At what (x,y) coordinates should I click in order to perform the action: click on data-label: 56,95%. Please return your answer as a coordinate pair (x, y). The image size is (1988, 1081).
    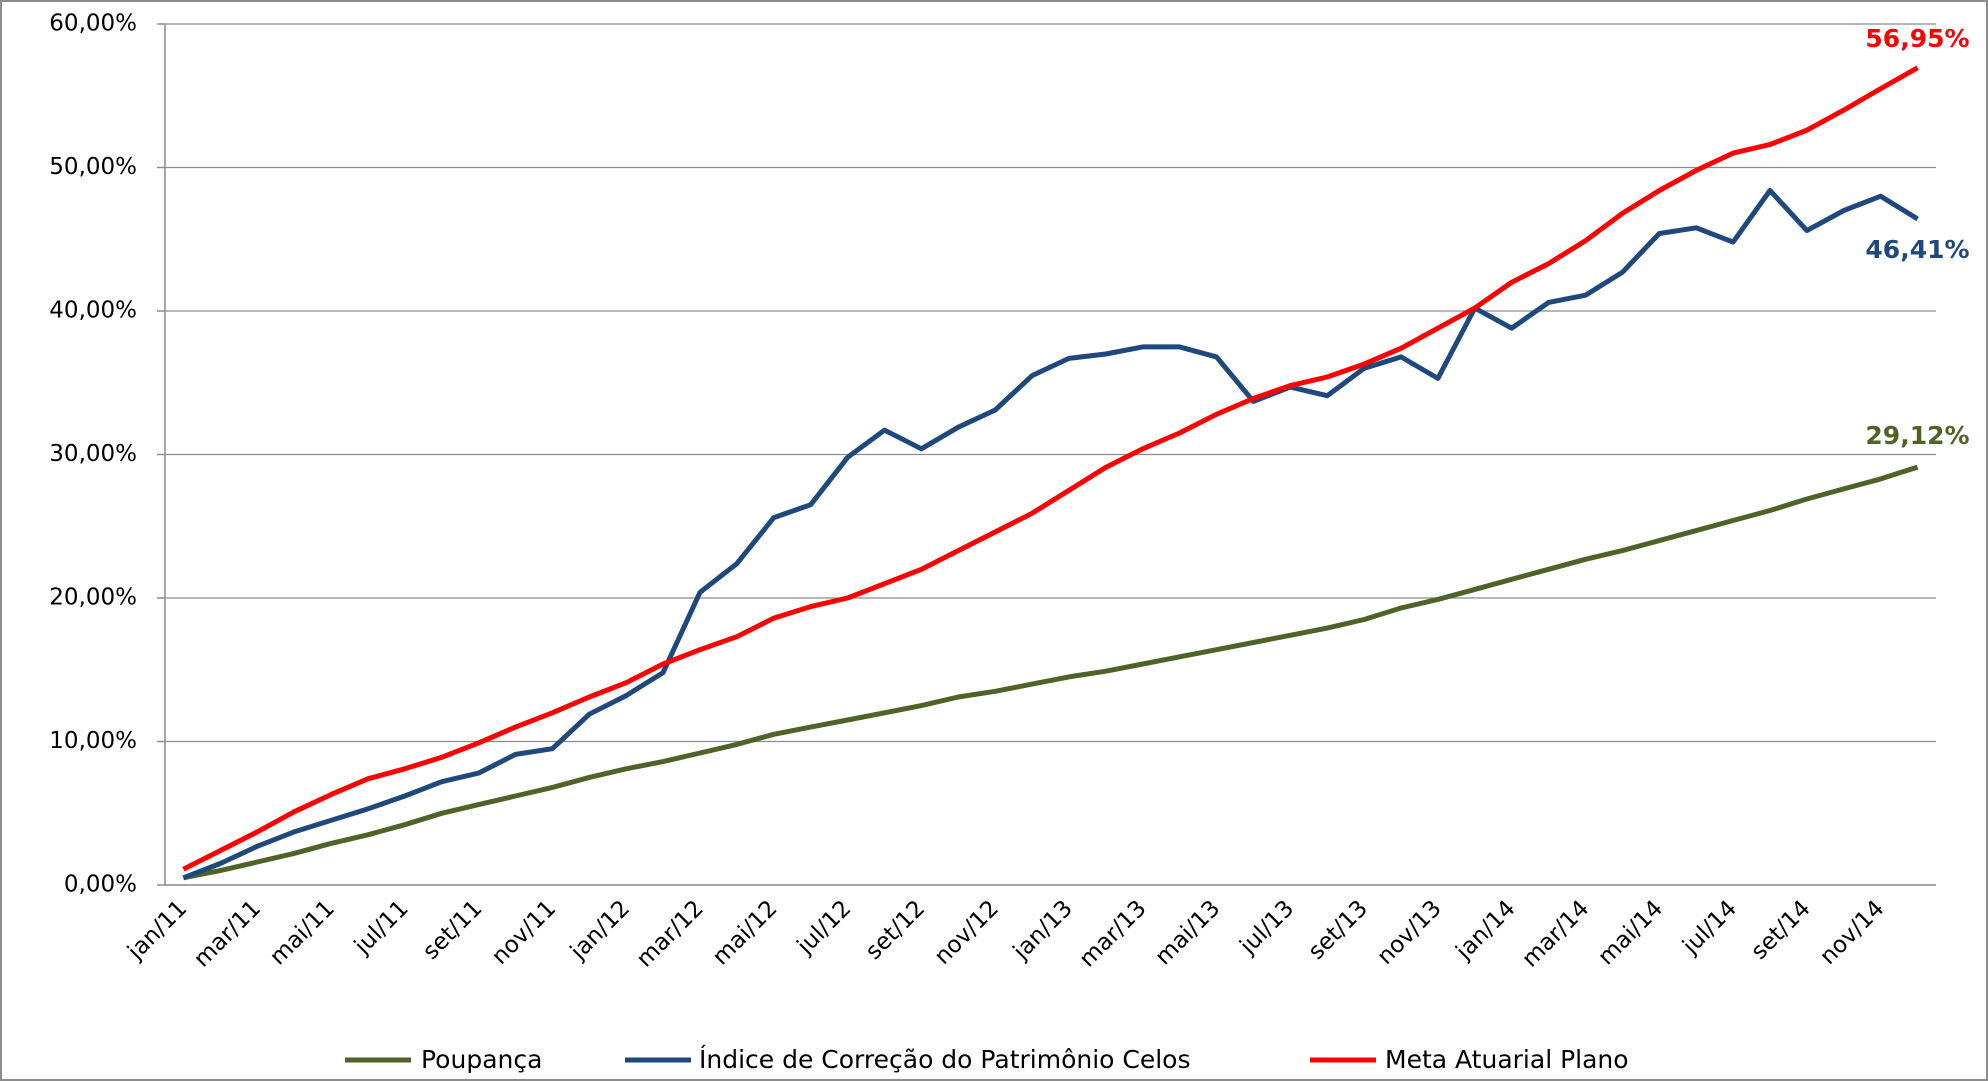
    Looking at the image, I should click on (1917, 38).